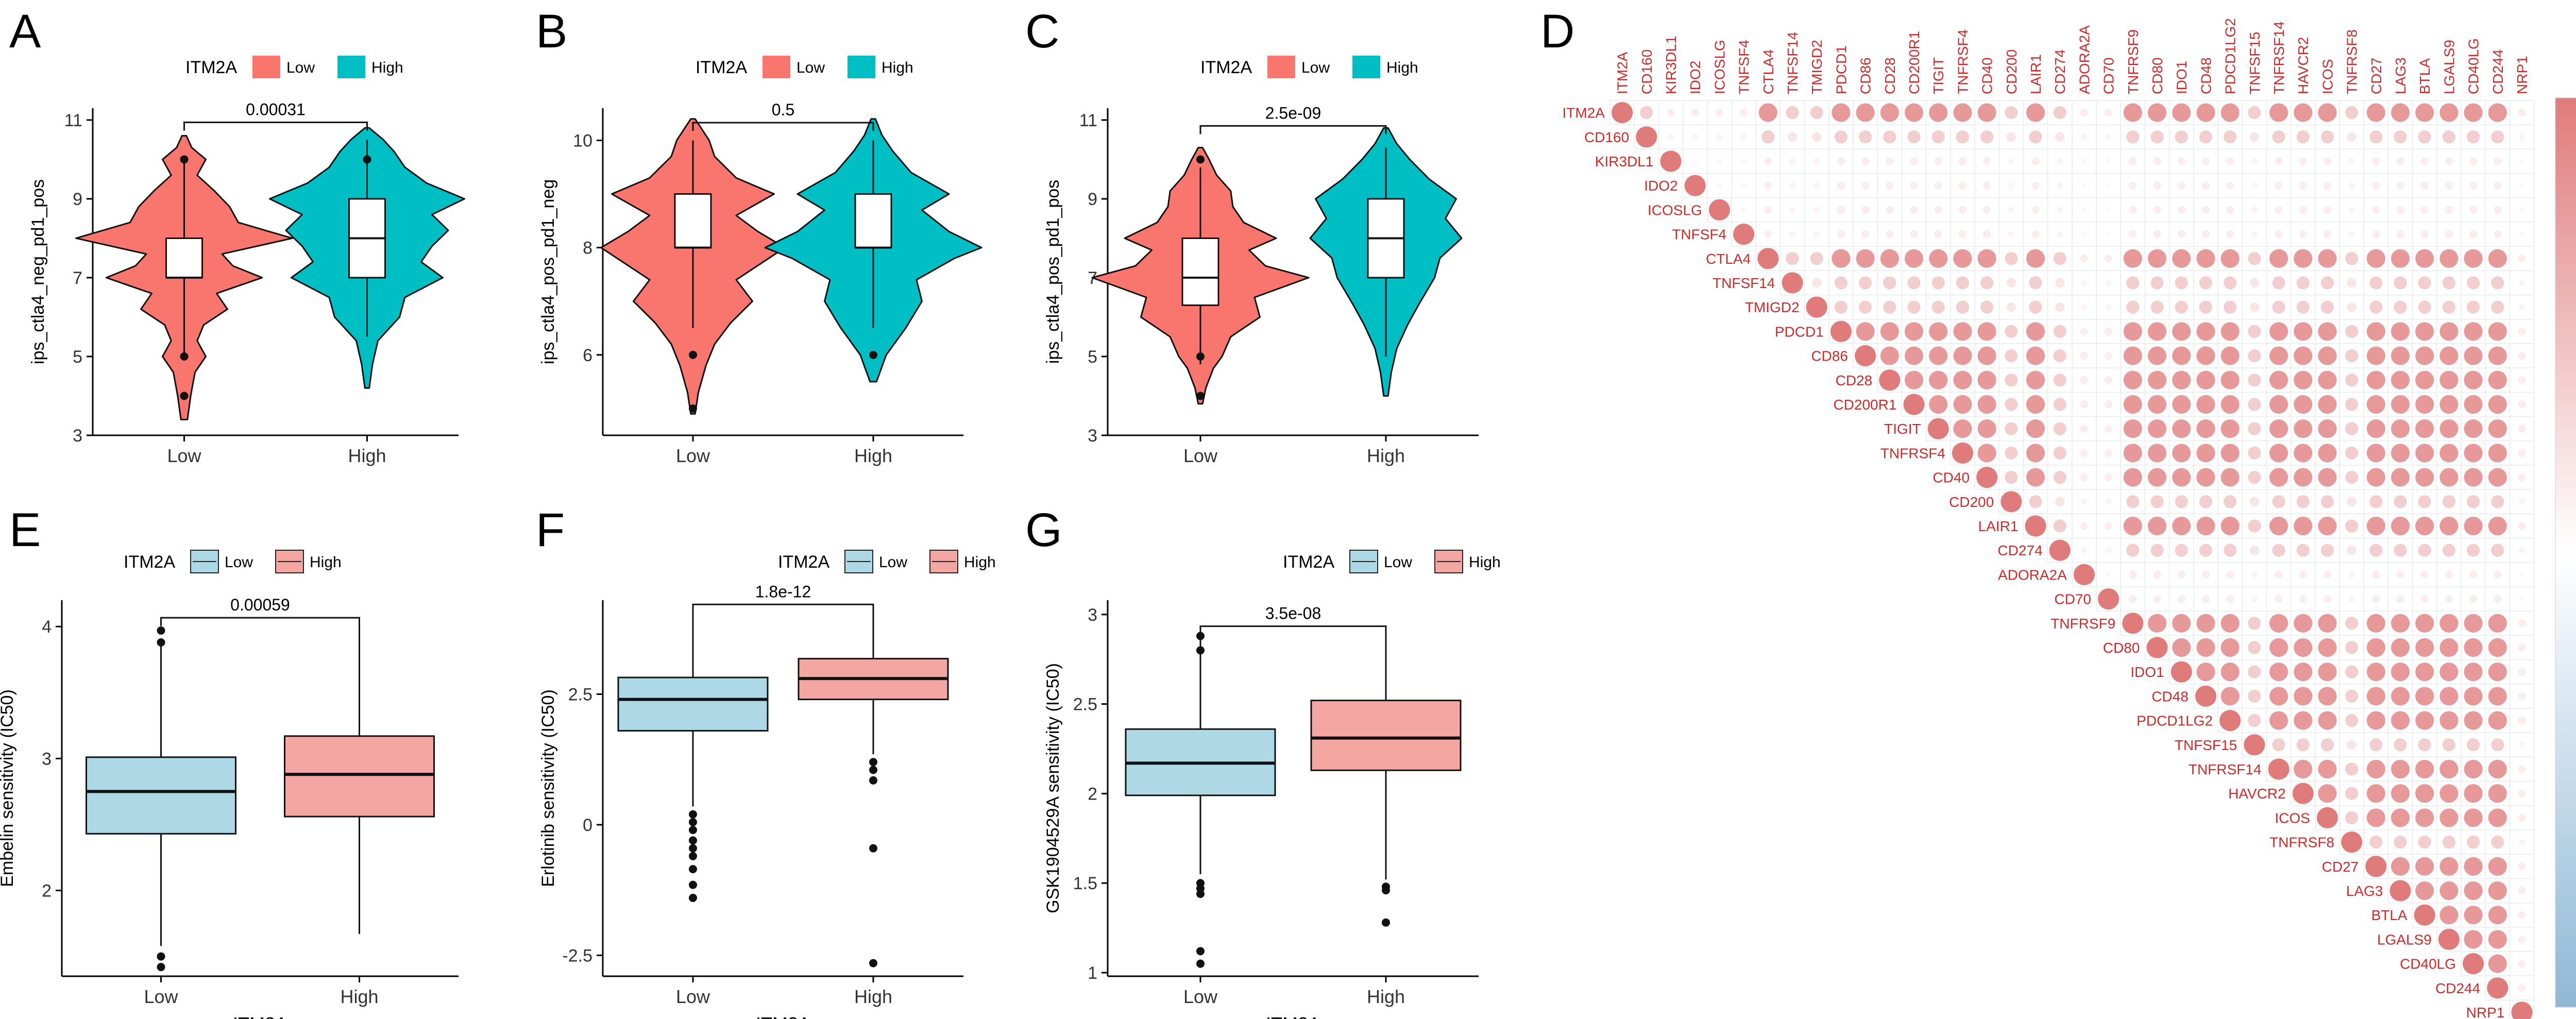 This screenshot has width=2576, height=1019. What do you see at coordinates (551, 31) in the screenshot?
I see `panel-letter-b: B` at bounding box center [551, 31].